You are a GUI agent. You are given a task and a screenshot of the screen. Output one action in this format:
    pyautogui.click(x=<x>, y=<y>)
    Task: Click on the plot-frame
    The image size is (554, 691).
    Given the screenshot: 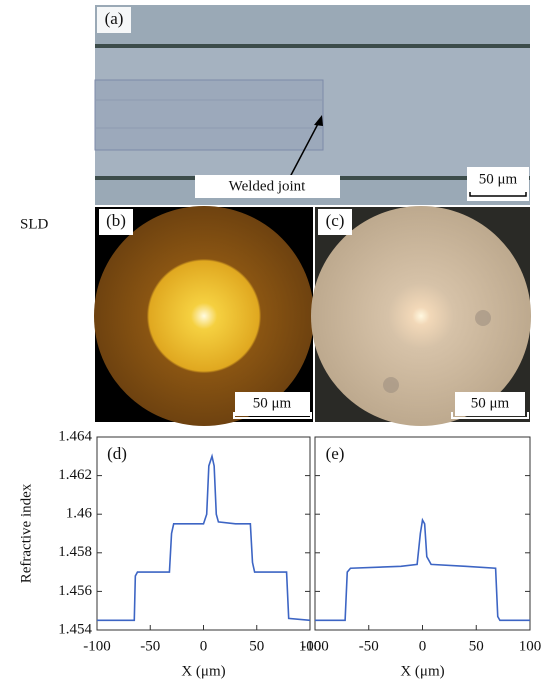 What is the action you would take?
    pyautogui.click(x=203, y=533)
    